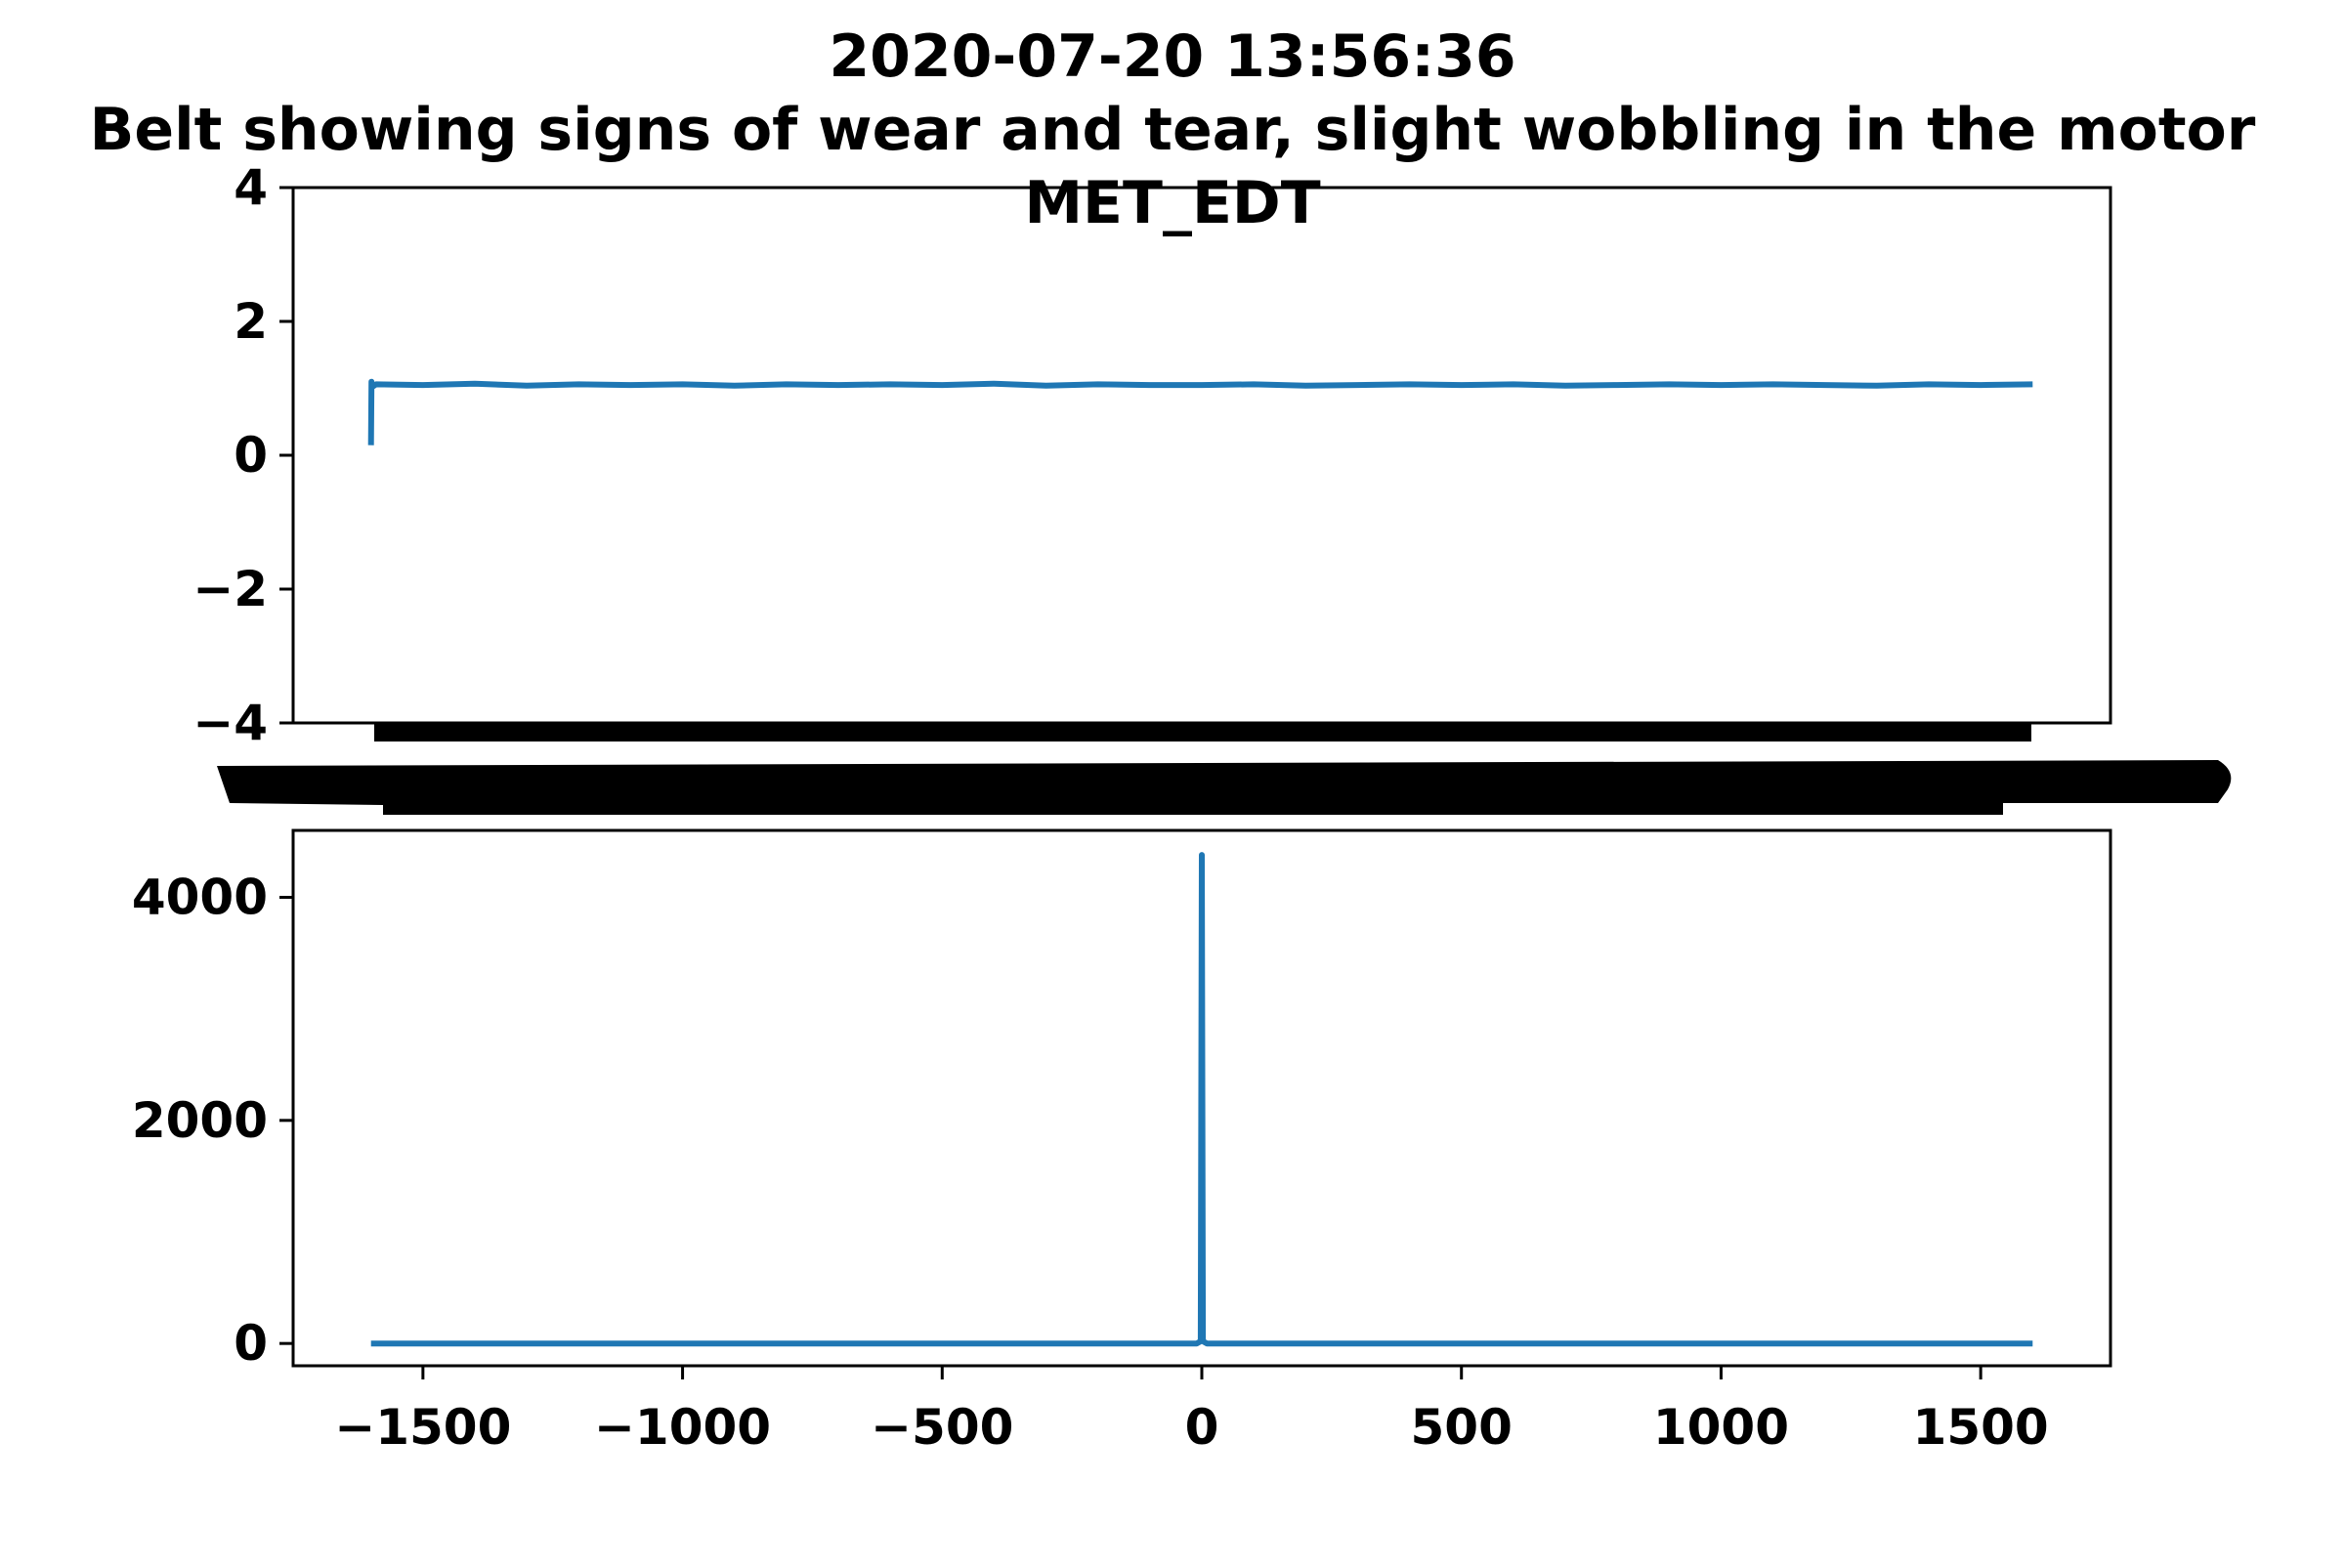  Describe the element at coordinates (230, 589) in the screenshot. I see `y-tick-label: −2` at that location.